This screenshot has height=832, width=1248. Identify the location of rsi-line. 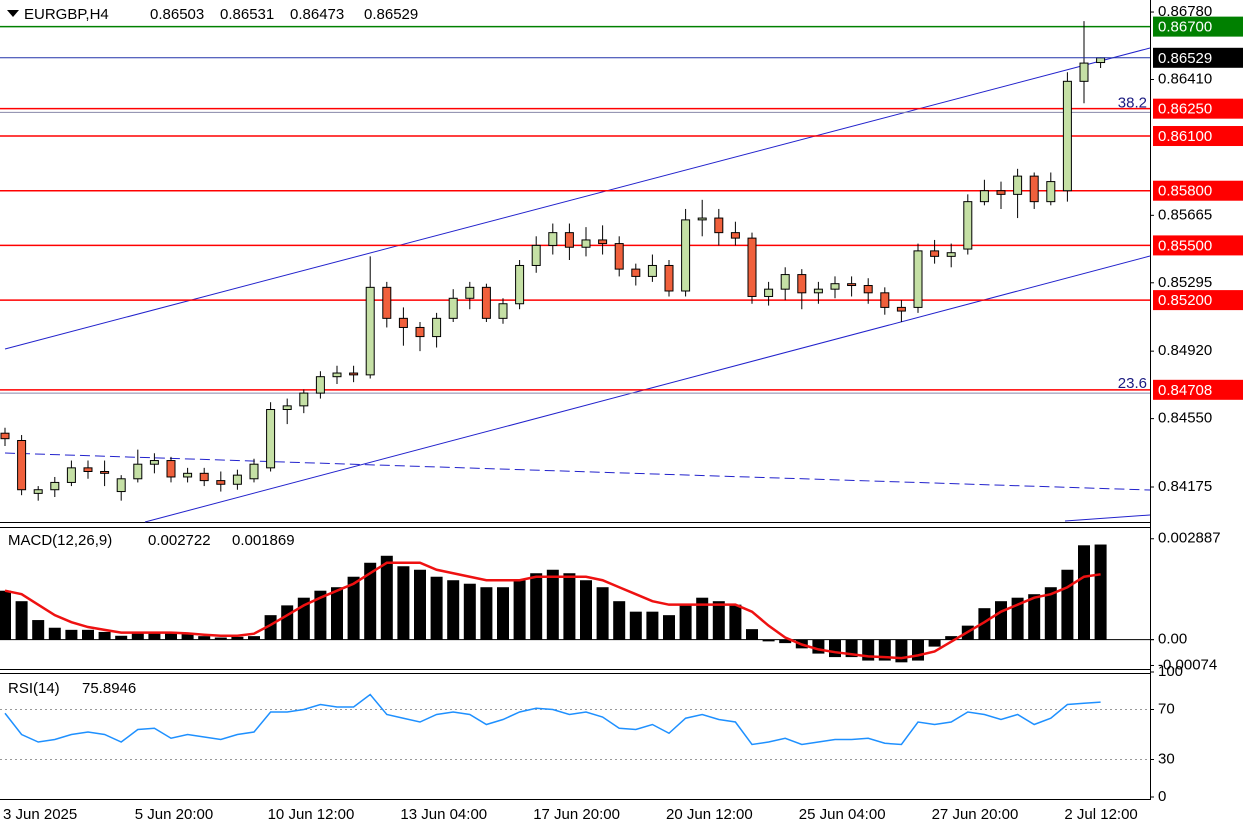
(552, 719).